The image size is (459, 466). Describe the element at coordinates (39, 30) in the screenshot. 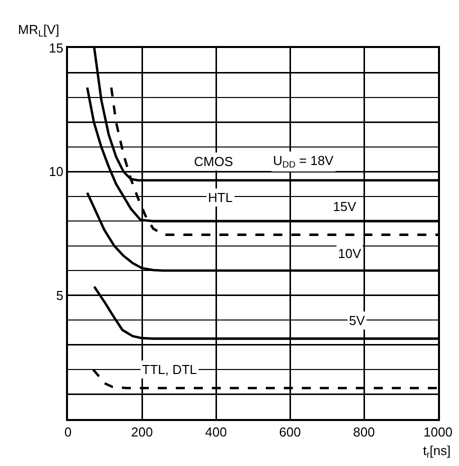

I see `y-axis-title: MR$_{L}$[V]` at that location.